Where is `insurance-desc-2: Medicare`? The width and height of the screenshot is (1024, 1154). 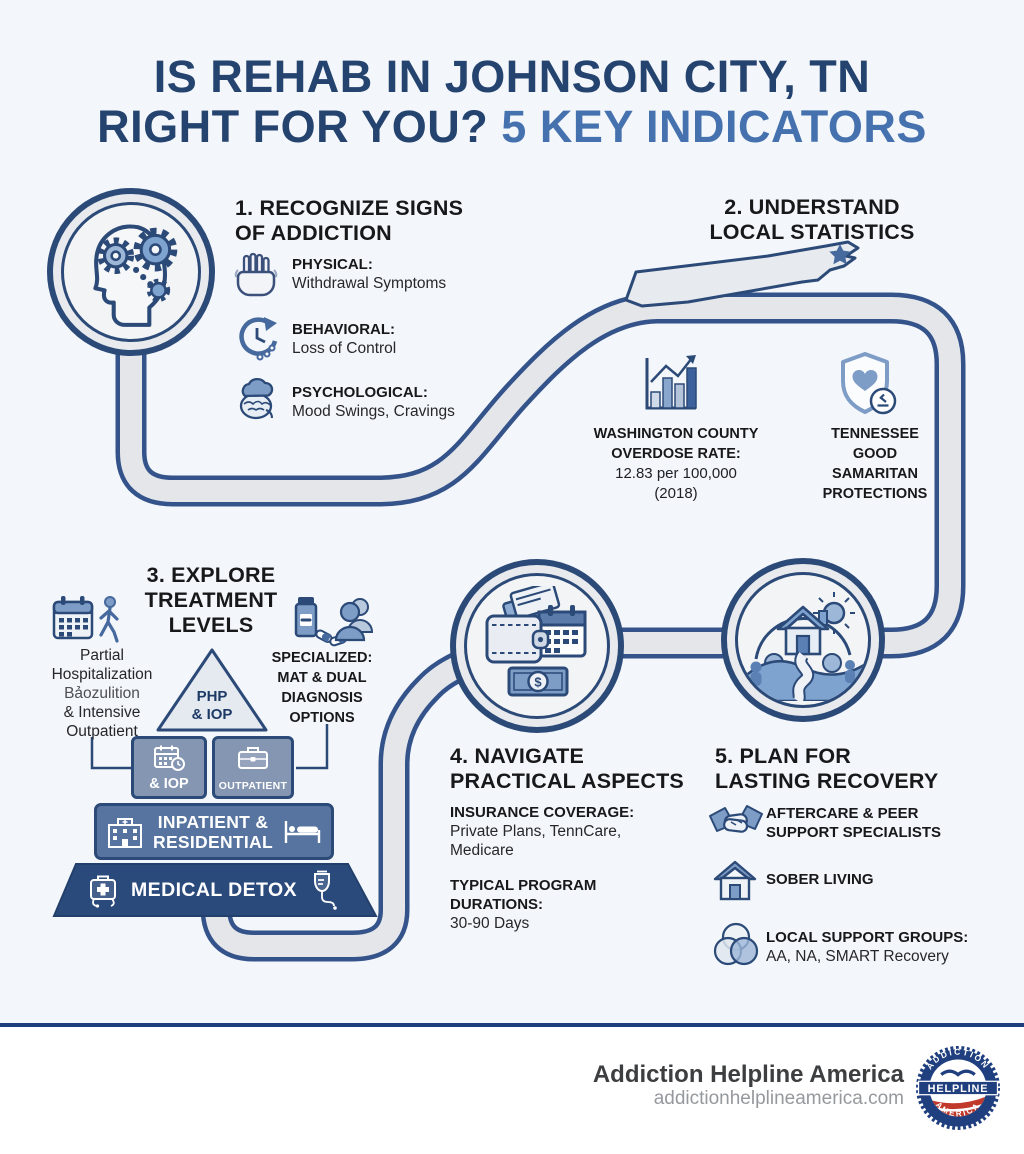 insurance-desc-2: Medicare is located at coordinates (482, 850).